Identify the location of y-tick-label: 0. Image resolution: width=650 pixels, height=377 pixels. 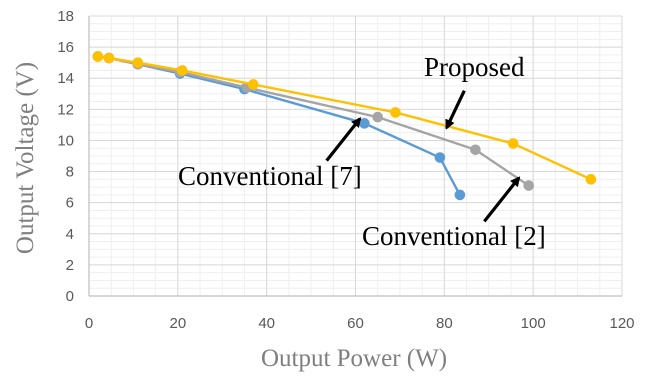
(70, 296).